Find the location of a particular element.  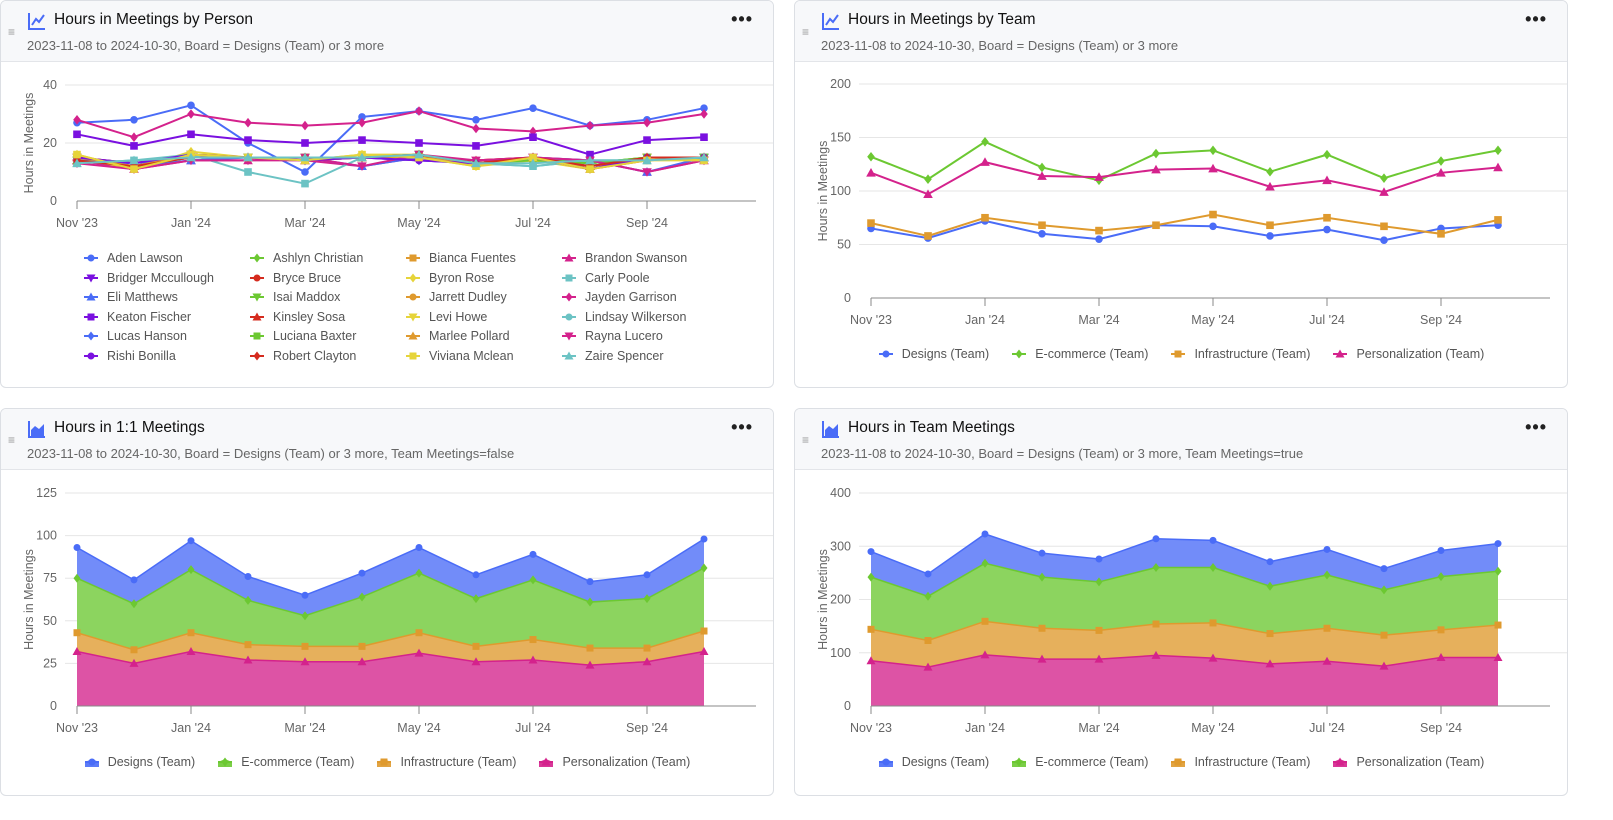

legend-item: Infrastructure (Team) is located at coordinates (1240, 354).